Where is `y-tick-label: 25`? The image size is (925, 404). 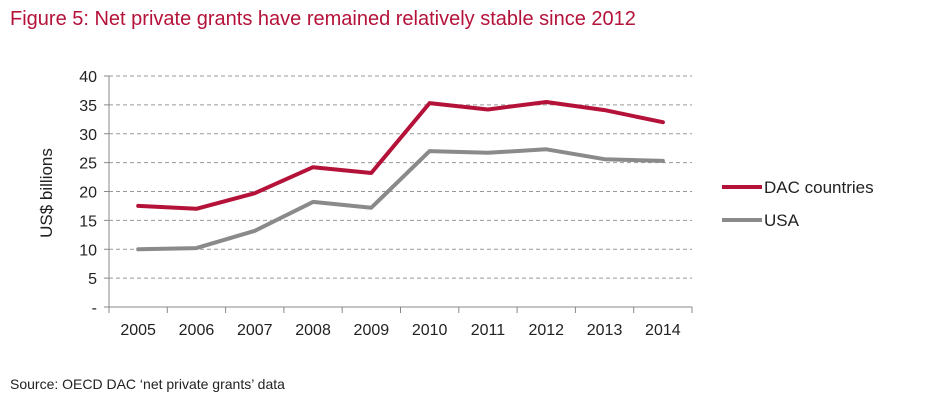 y-tick-label: 25 is located at coordinates (88, 164).